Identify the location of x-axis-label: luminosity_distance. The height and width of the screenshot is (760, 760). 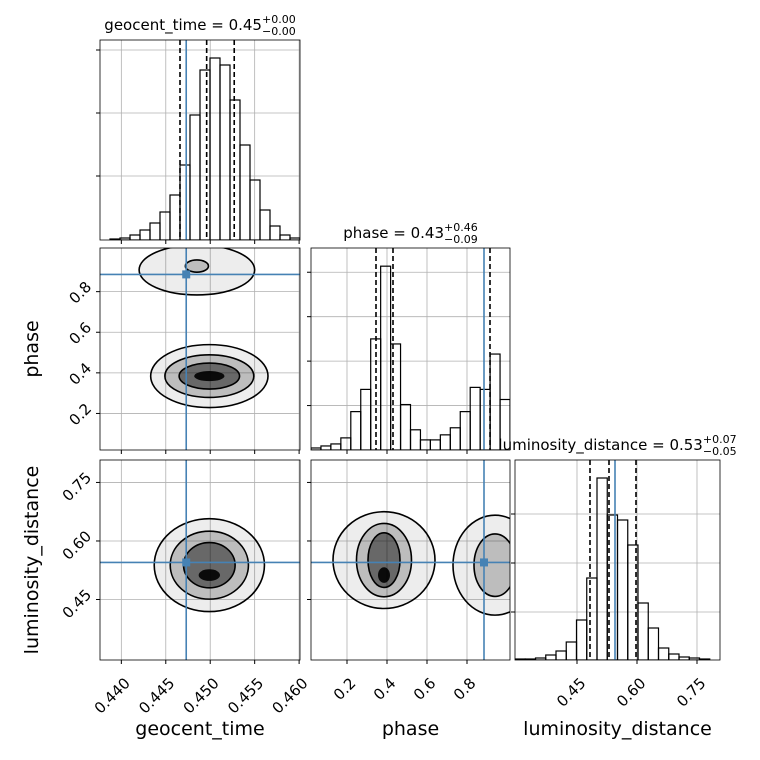
(617, 729).